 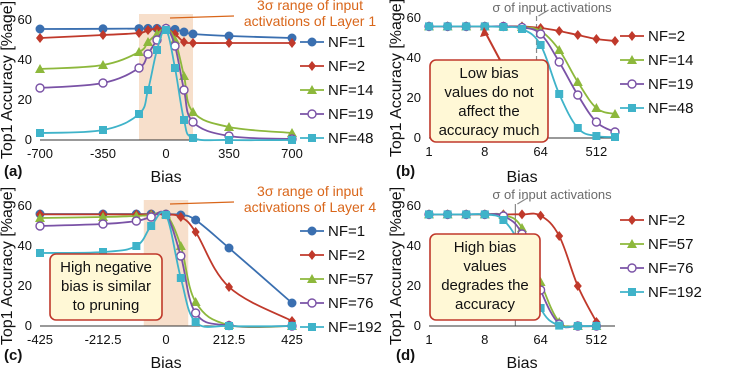 I want to click on panel-label: (b), so click(x=405, y=171).